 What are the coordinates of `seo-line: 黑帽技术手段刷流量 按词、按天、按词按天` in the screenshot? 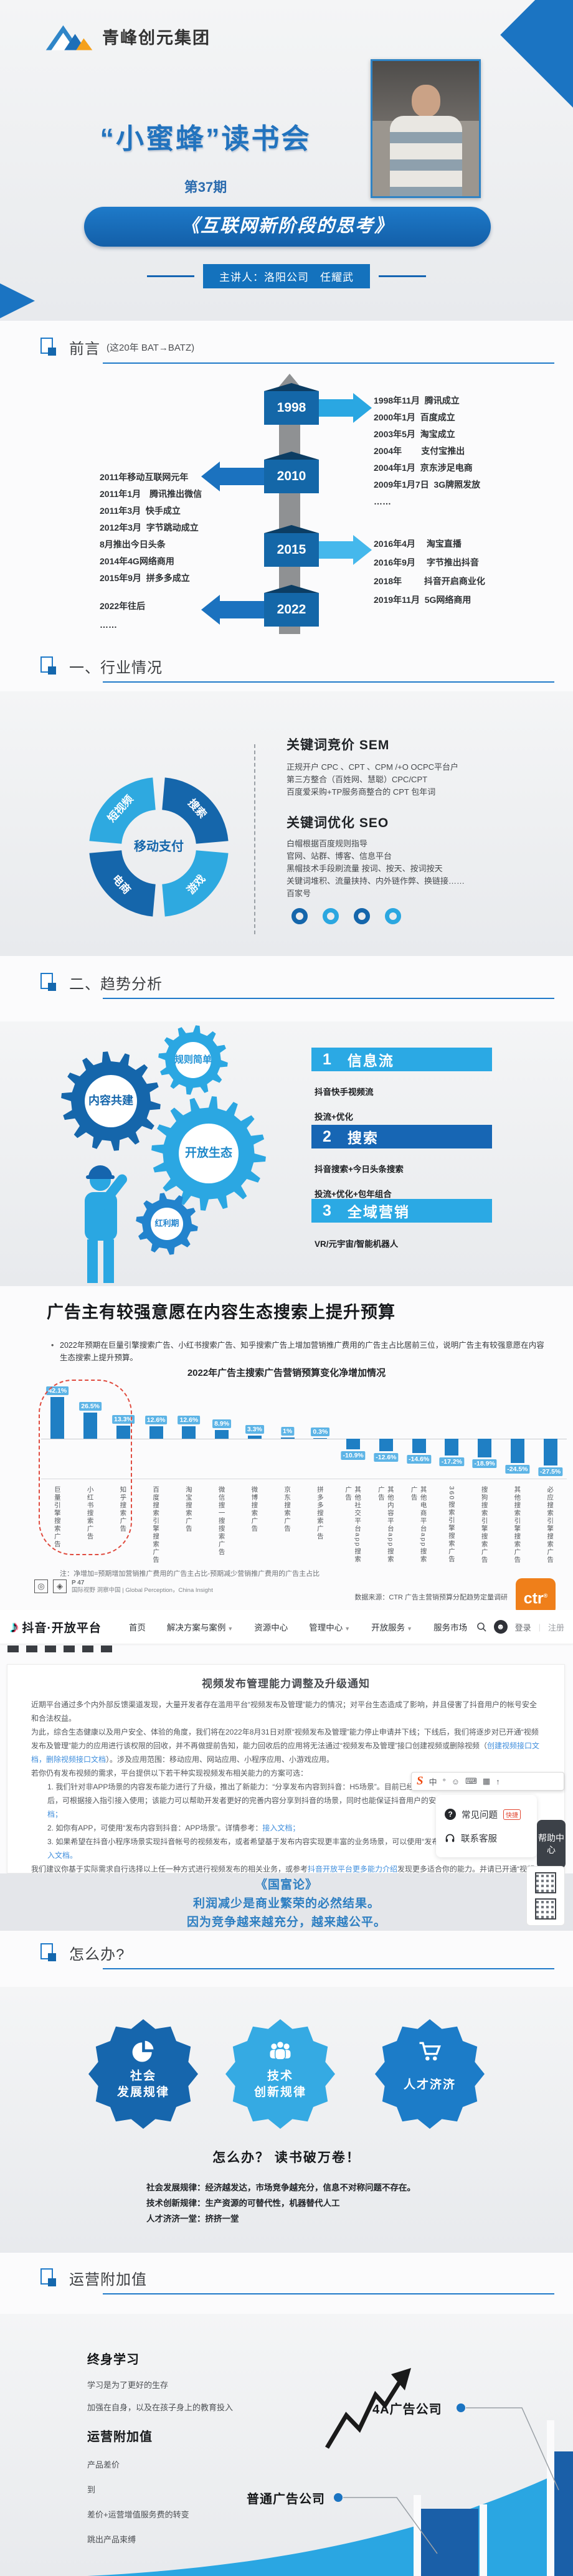 It's located at (364, 868).